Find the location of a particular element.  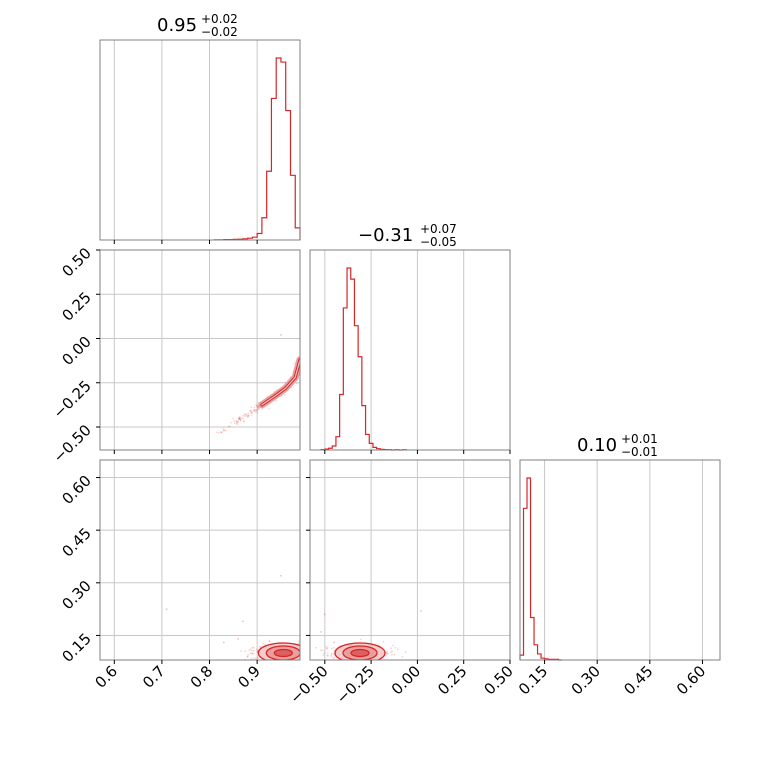

x-tick-label: 0.7 is located at coordinates (154, 677).